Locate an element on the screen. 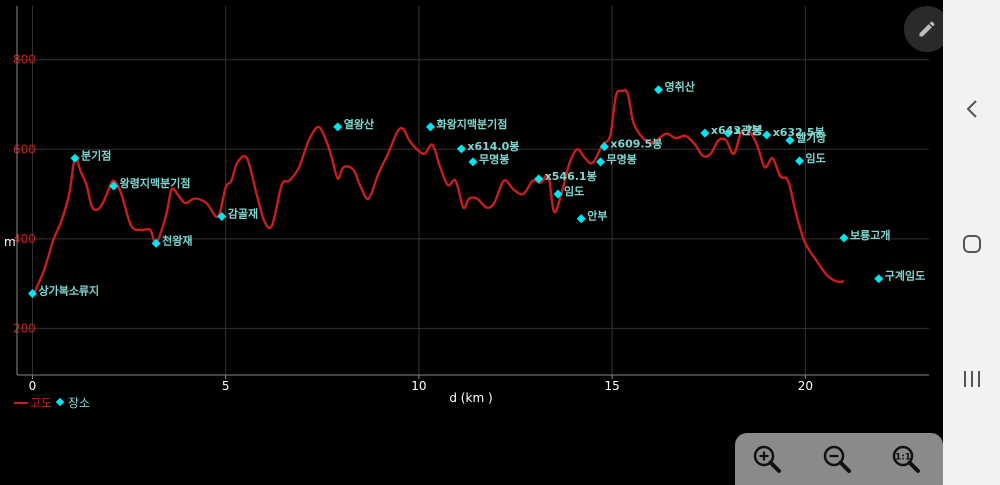  edit-button is located at coordinates (927, 29).